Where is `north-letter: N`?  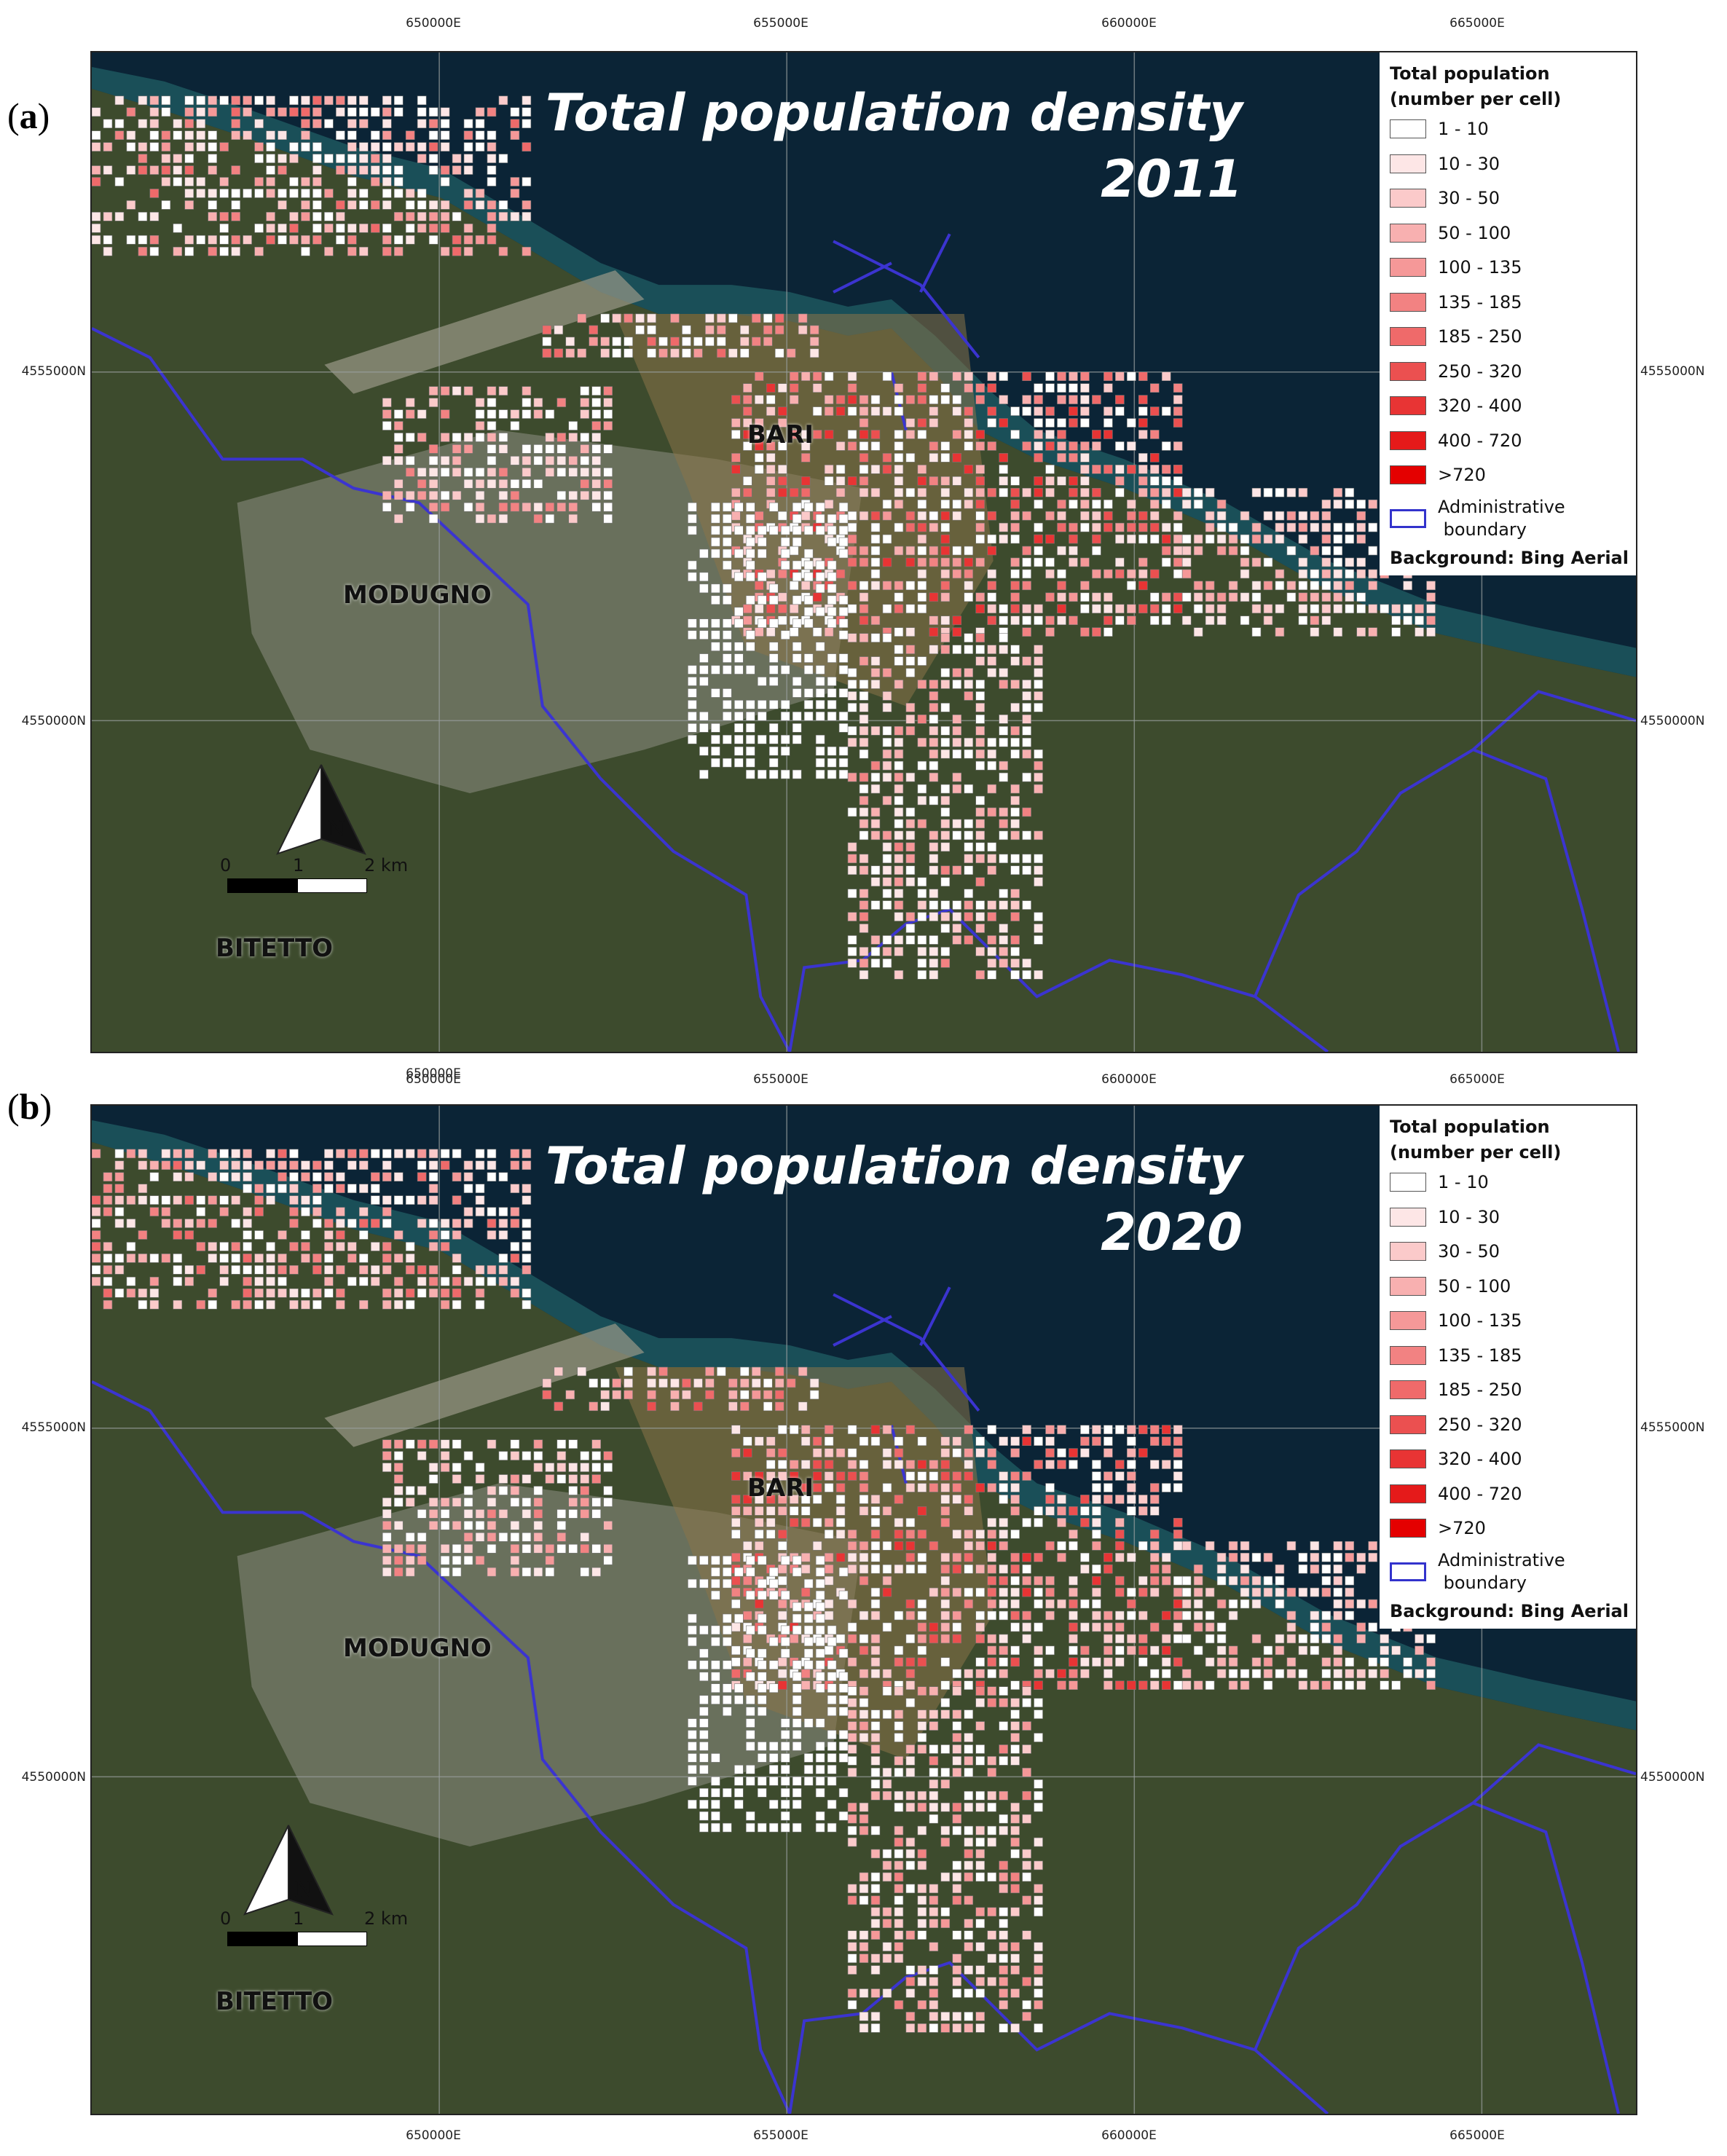 north-letter: N is located at coordinates (303, 1890).